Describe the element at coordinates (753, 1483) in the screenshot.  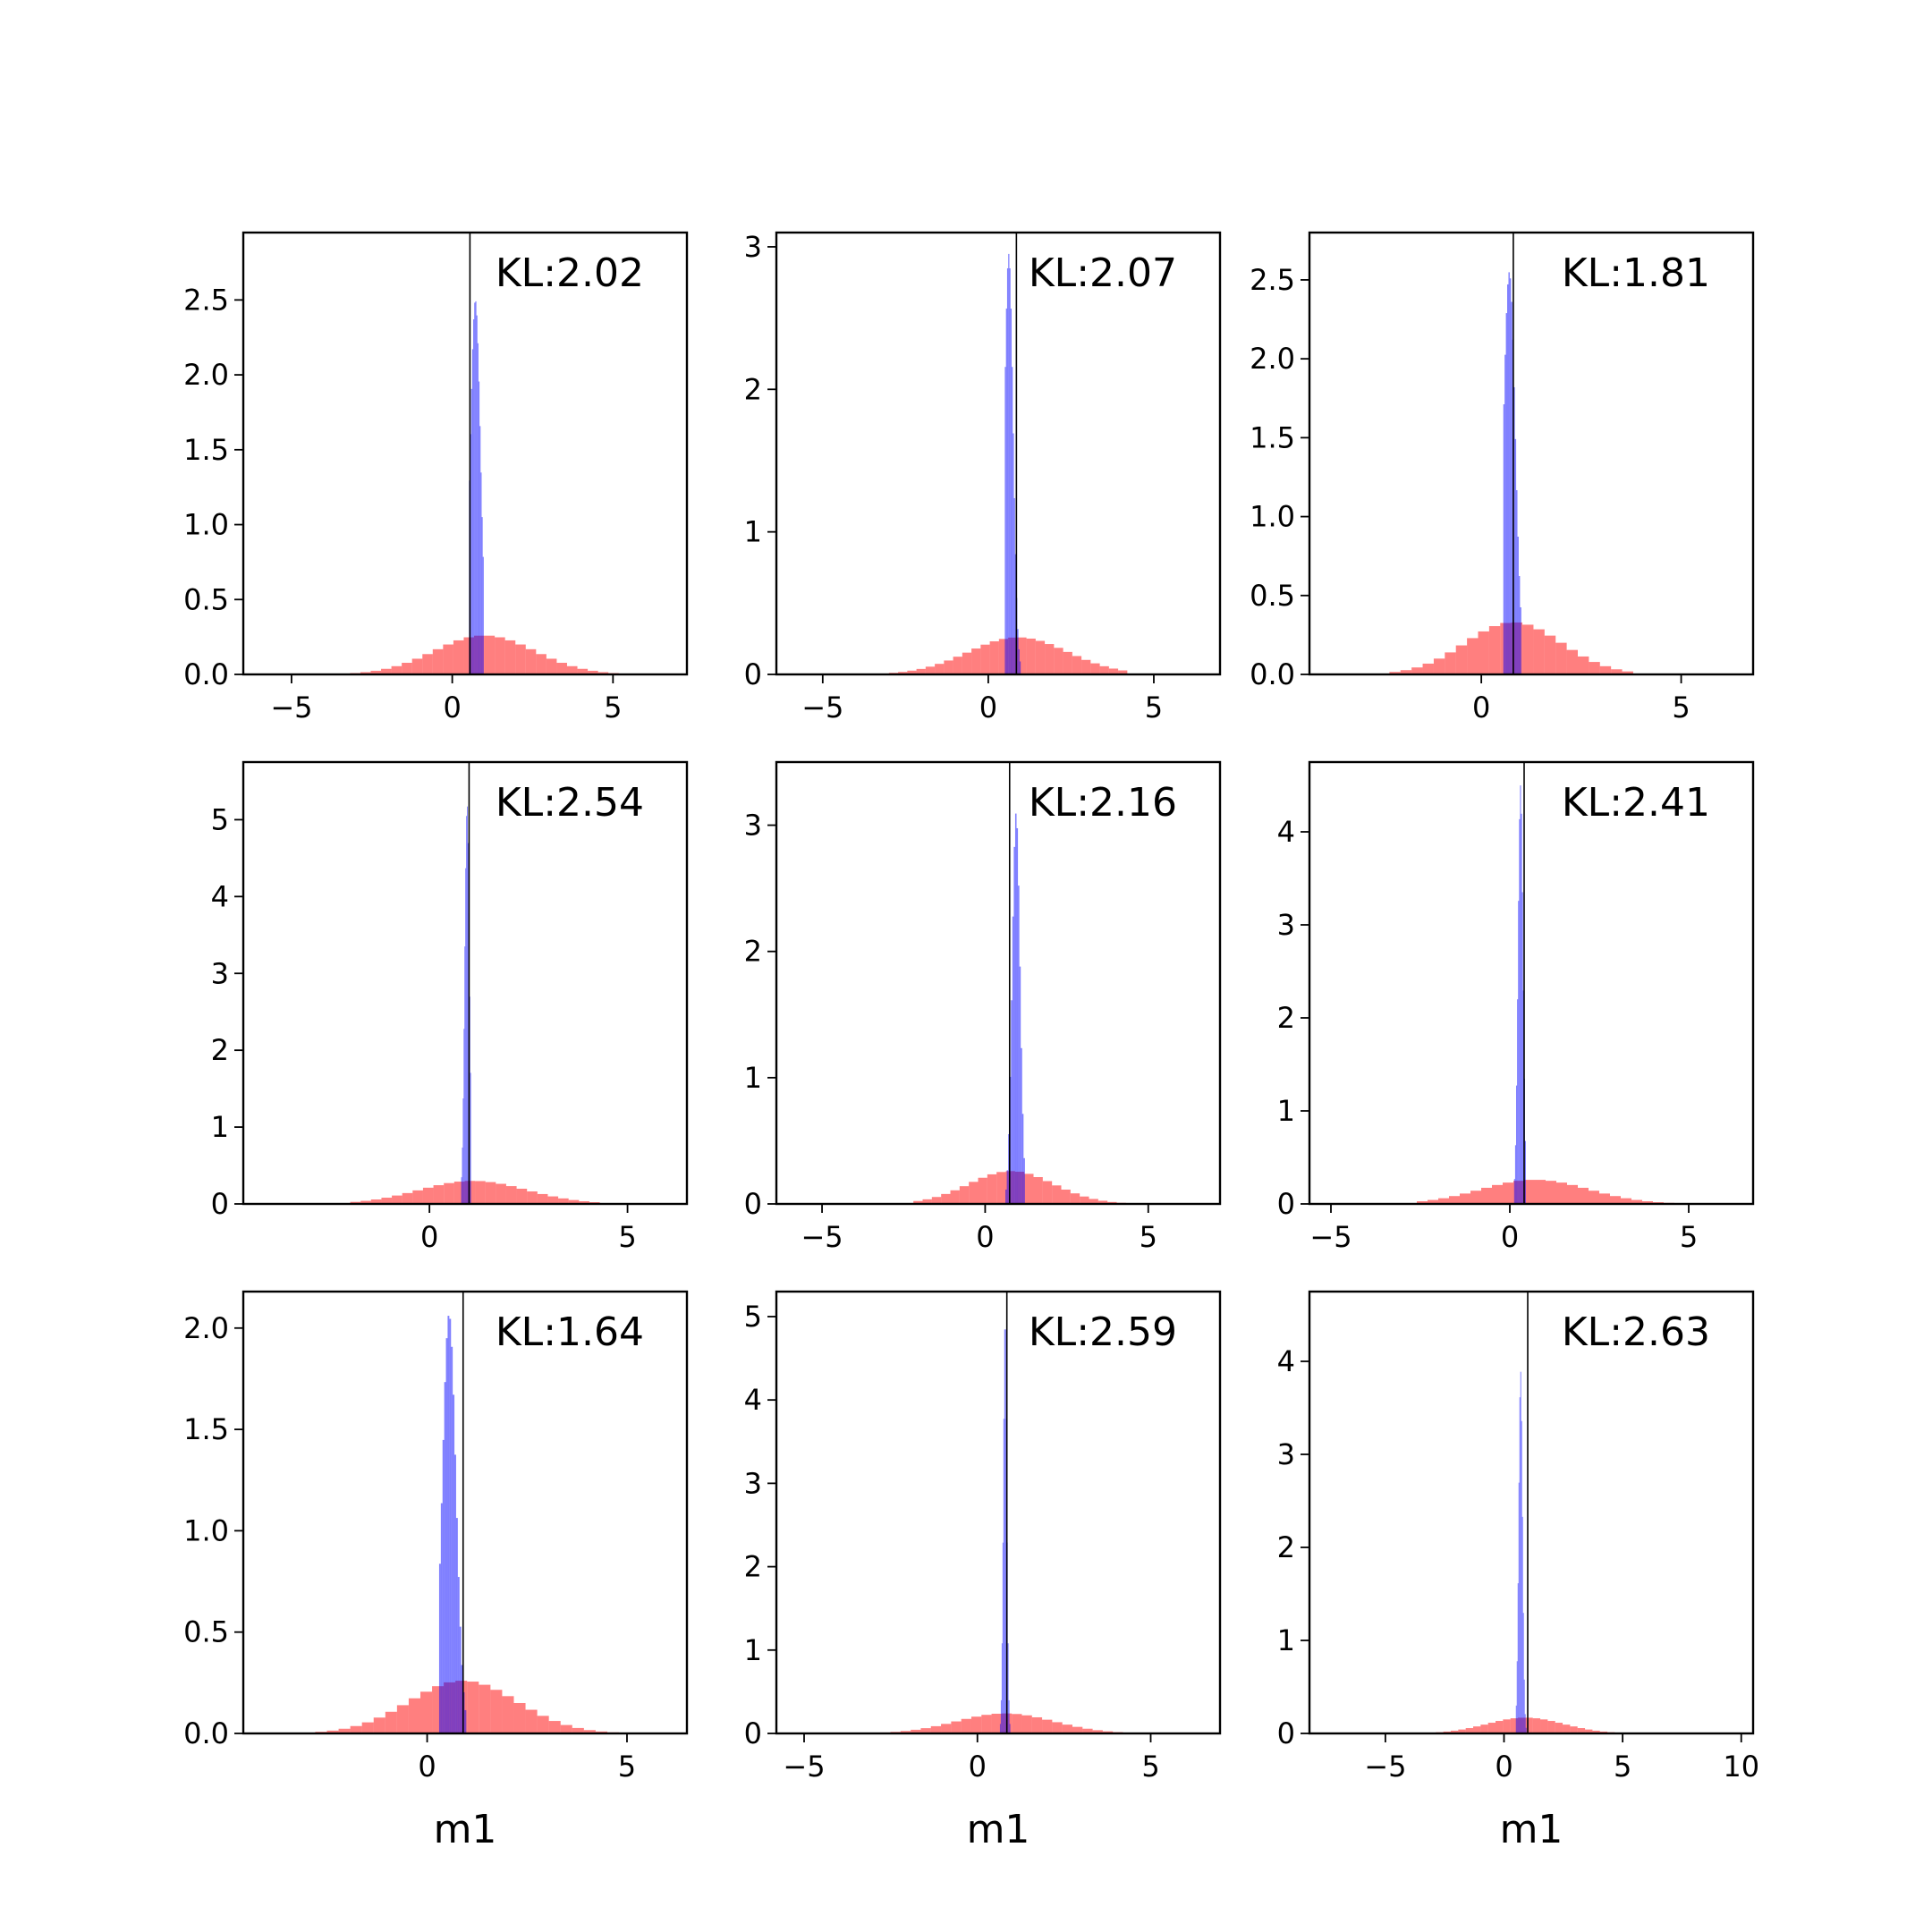
I see `y-tick-label-8-3: 3` at that location.